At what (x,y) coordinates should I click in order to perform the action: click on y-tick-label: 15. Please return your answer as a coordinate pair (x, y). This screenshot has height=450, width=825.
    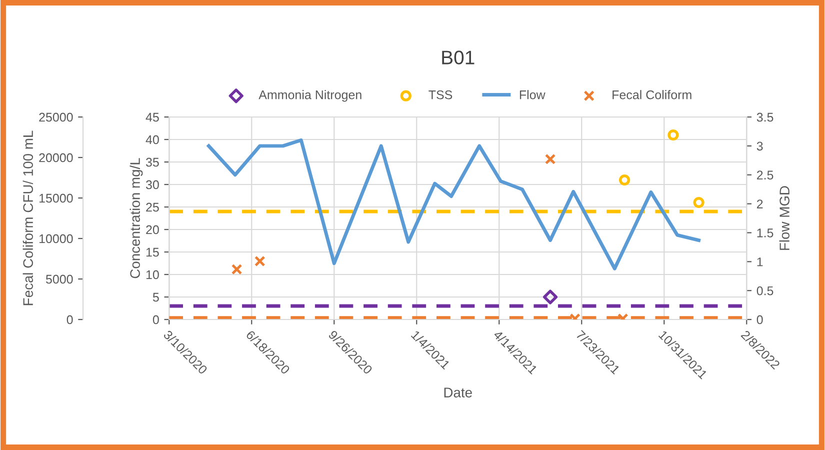
    Looking at the image, I should click on (152, 252).